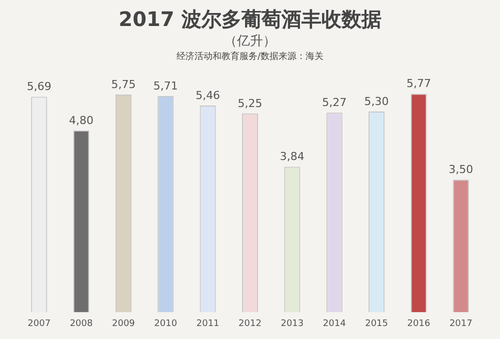 This screenshot has width=500, height=339. Describe the element at coordinates (250, 56) in the screenshot. I see `text: 经济活动和教育服务/数据来源：海关` at that location.